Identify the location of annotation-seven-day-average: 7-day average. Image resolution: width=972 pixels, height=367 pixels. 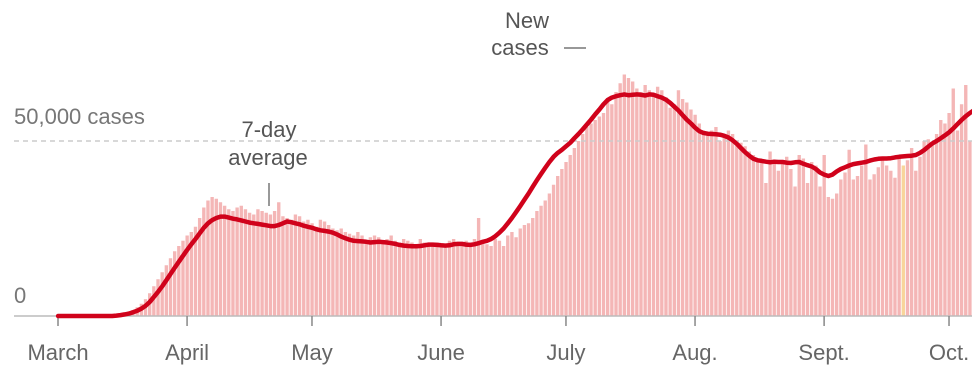
(268, 161).